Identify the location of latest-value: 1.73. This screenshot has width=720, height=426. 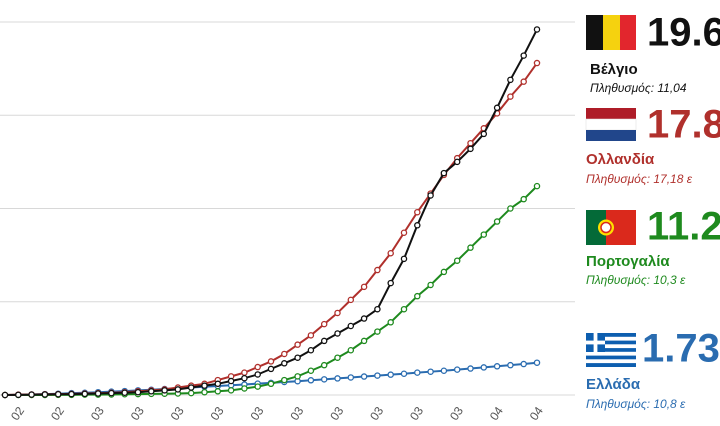
(681, 349).